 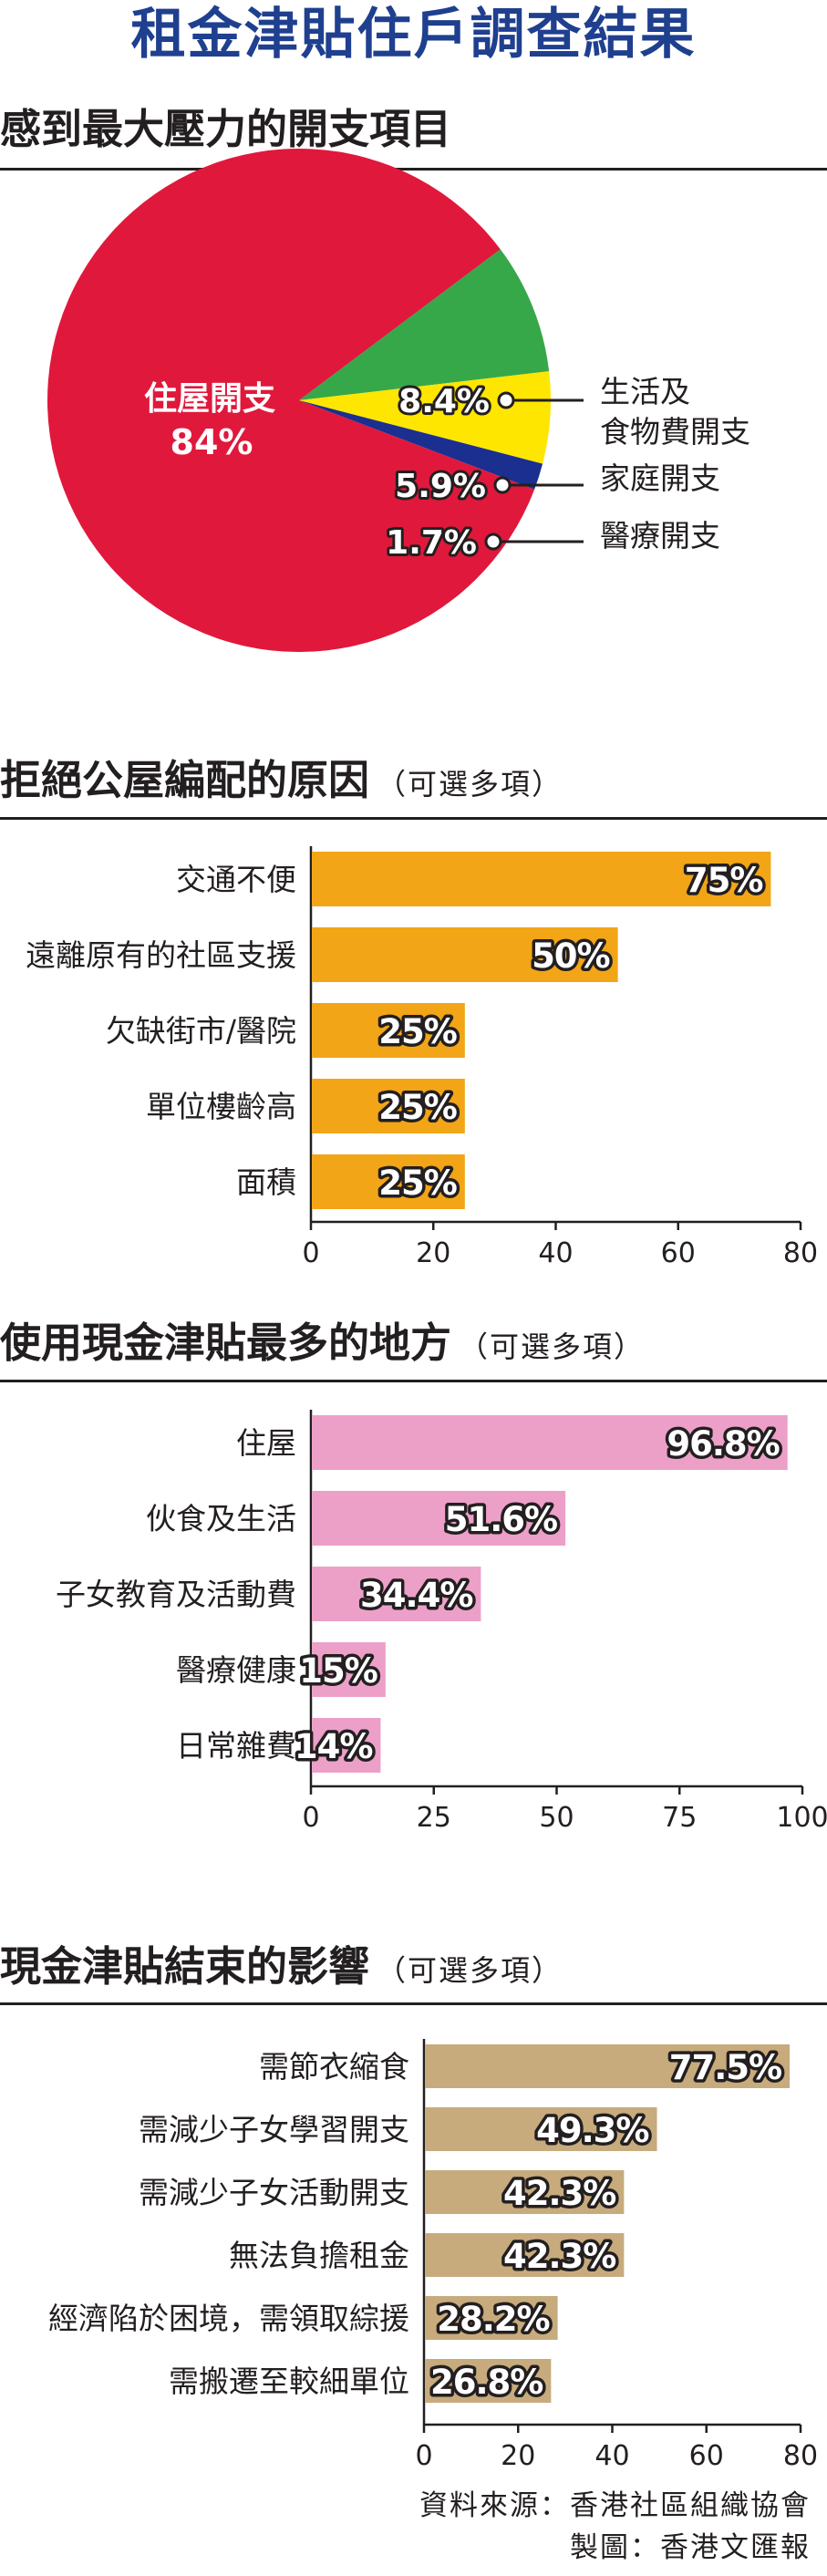 What do you see at coordinates (334, 1746) in the screenshot?
I see `bar-value-label: 14%` at bounding box center [334, 1746].